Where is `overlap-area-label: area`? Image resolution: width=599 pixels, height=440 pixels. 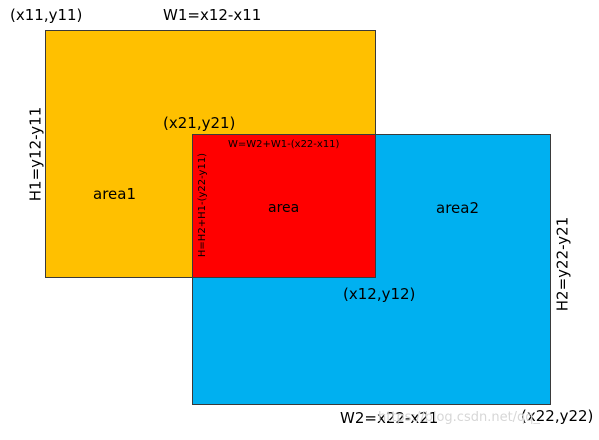
overlap-area-label: area is located at coordinates (284, 208).